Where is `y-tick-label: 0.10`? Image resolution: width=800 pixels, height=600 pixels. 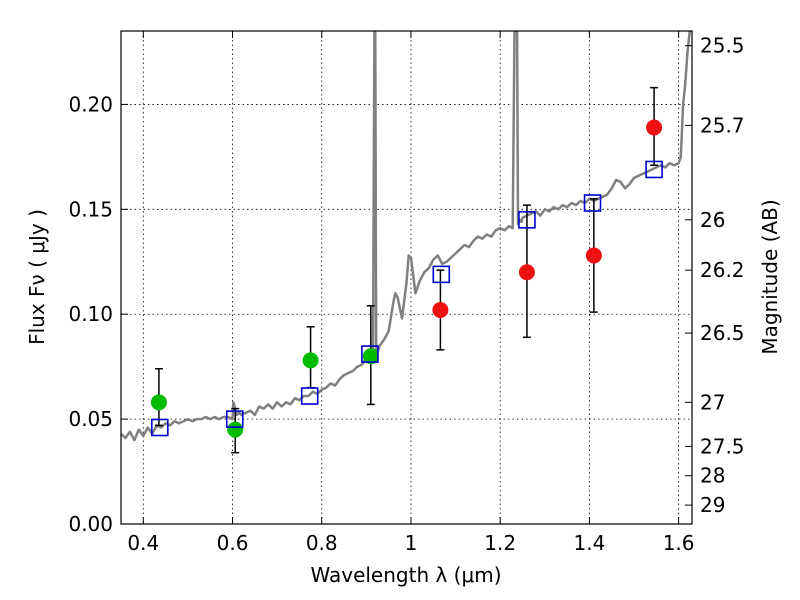
y-tick-label: 0.10 is located at coordinates (90, 314).